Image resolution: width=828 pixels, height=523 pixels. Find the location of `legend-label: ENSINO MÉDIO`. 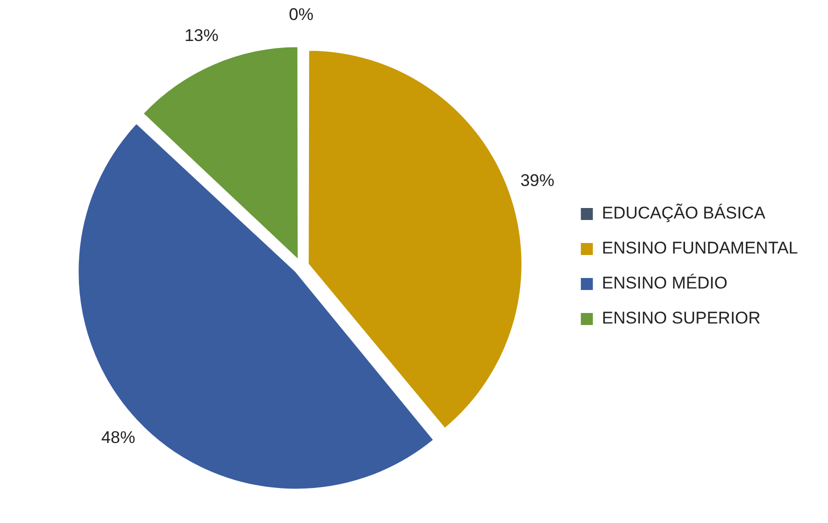

legend-label: ENSINO MÉDIO is located at coordinates (665, 283).